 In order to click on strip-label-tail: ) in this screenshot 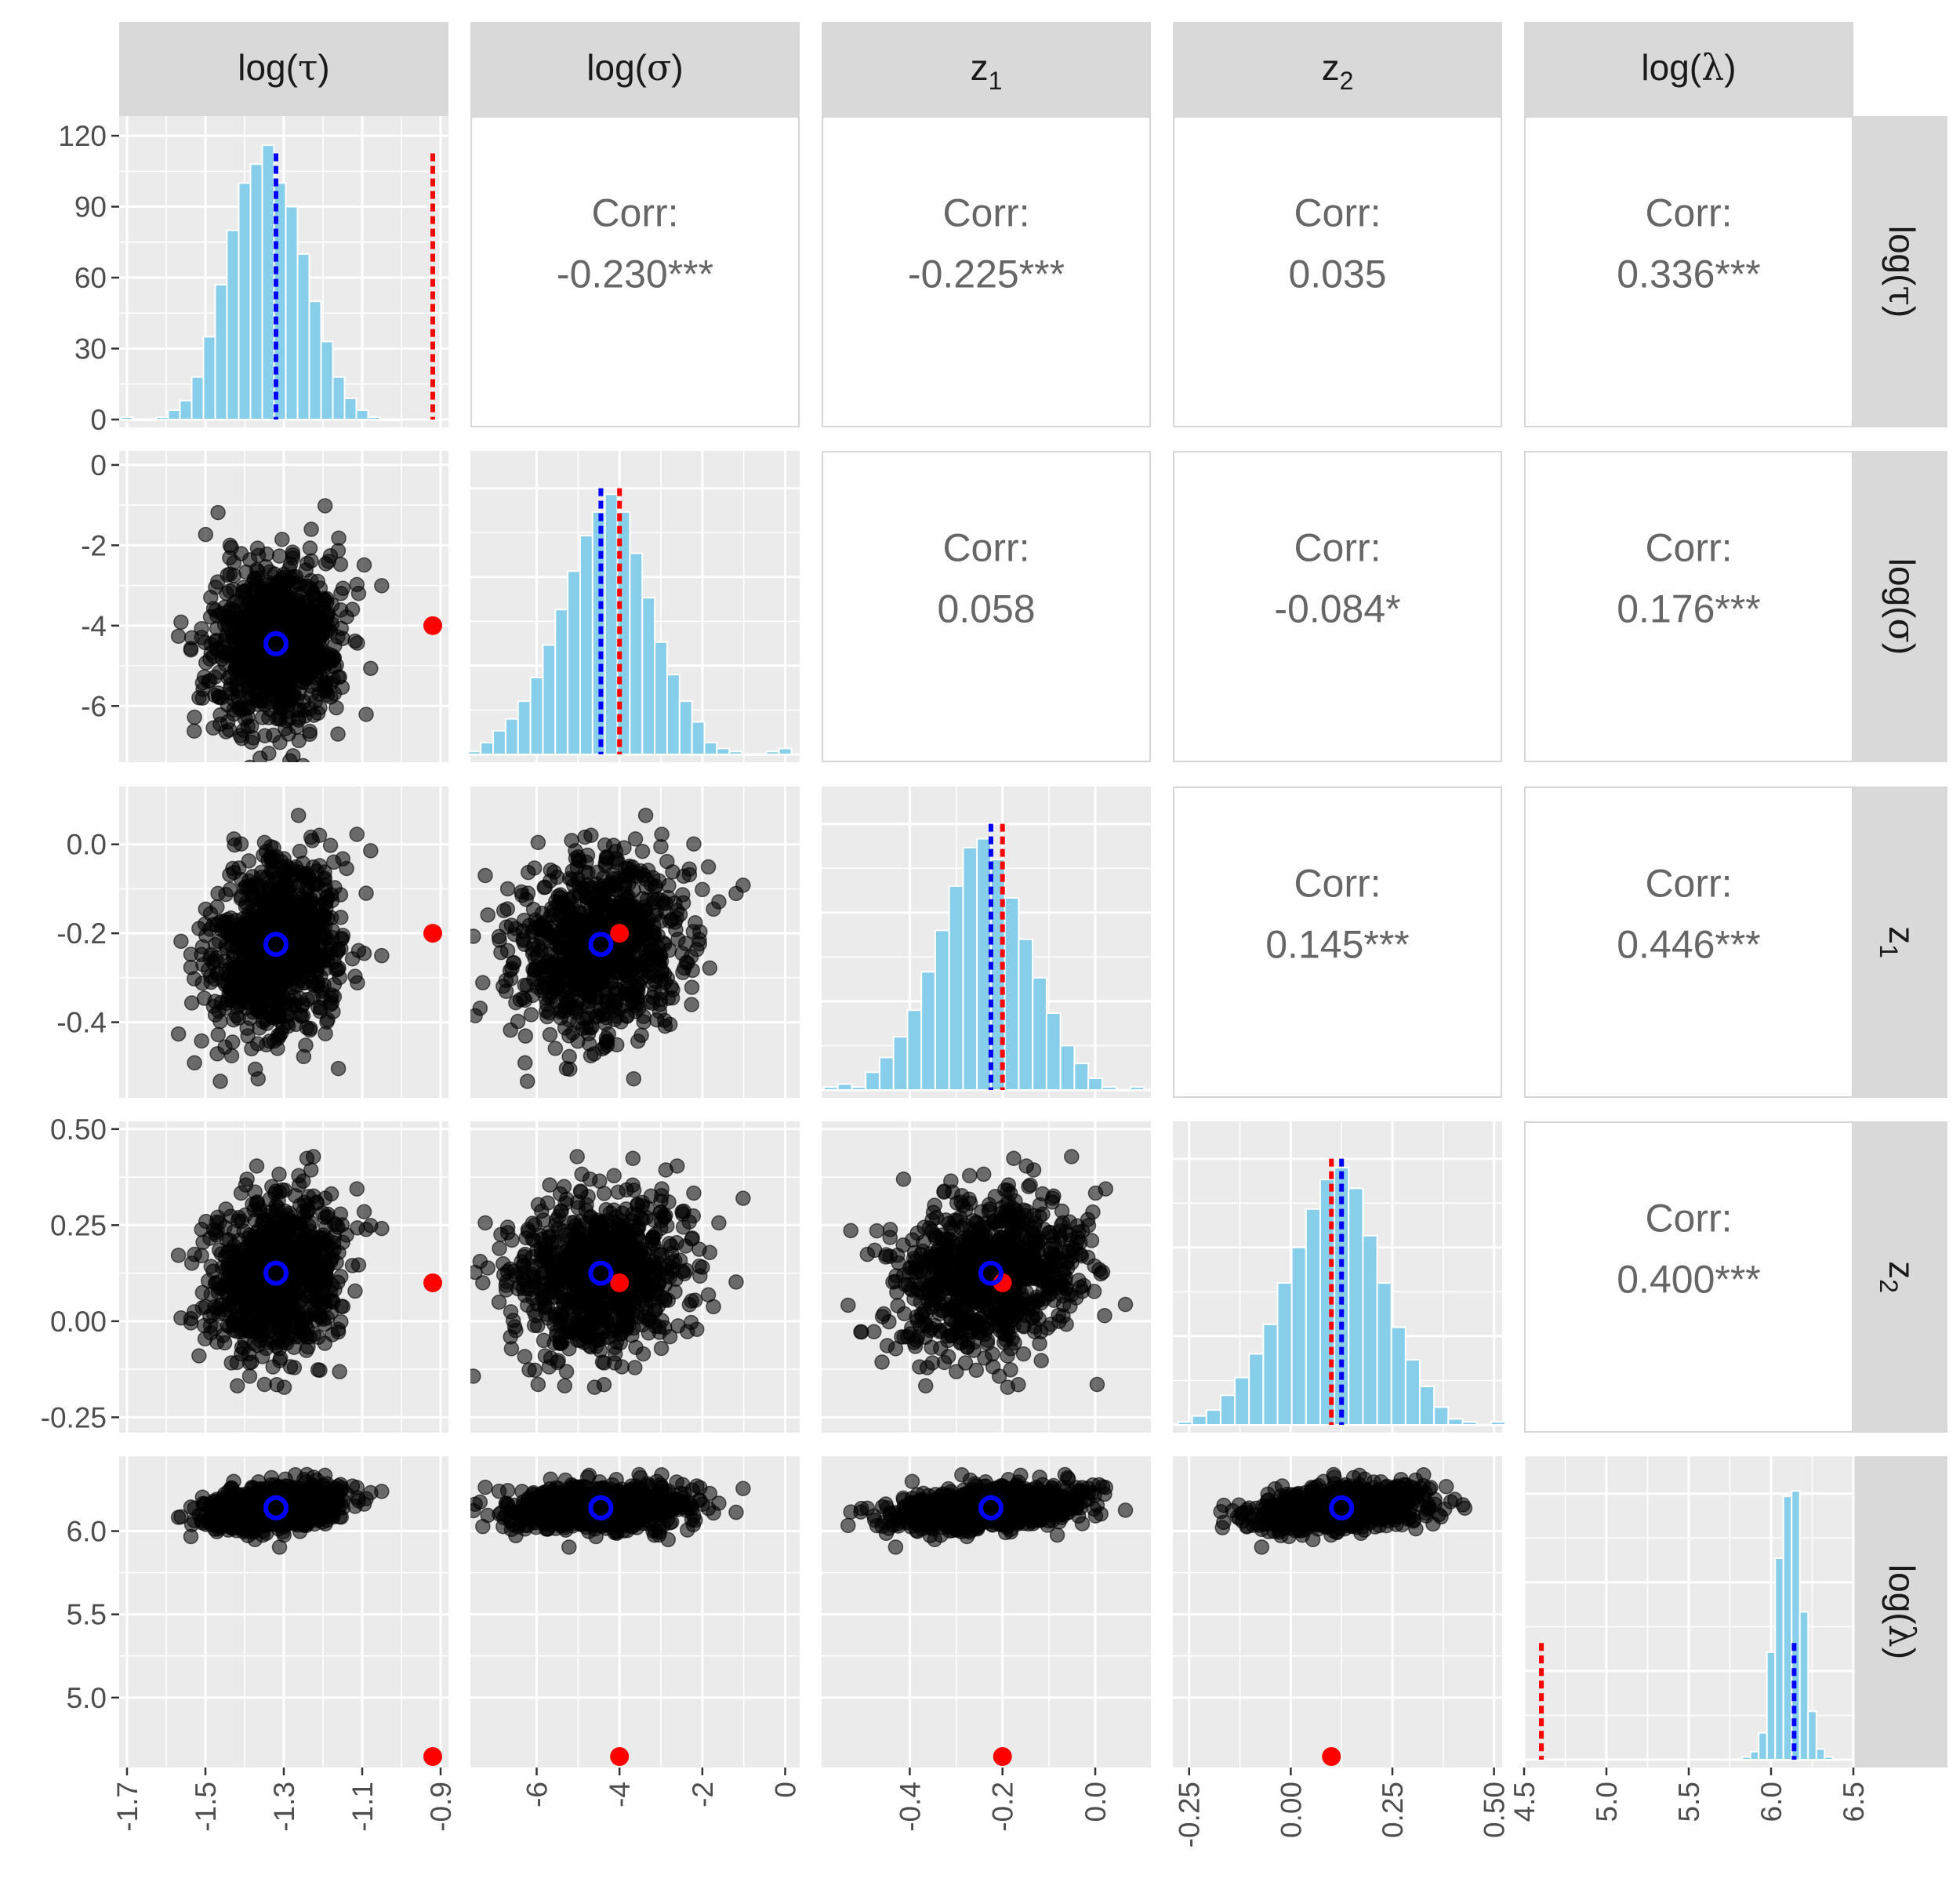, I will do `click(1902, 312)`.